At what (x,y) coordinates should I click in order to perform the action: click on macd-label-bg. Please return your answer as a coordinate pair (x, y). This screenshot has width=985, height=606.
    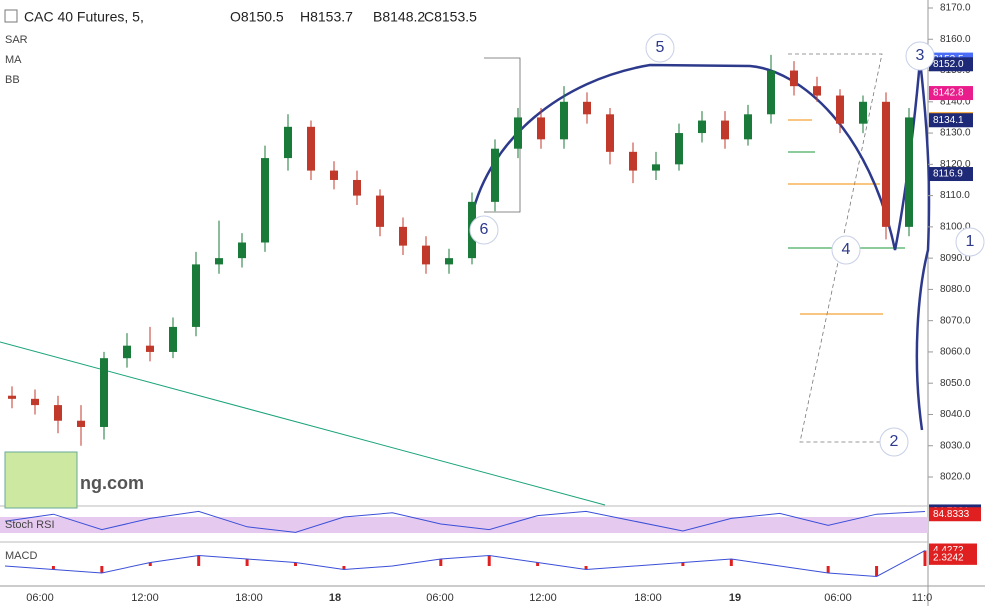
    Looking at the image, I should click on (953, 557).